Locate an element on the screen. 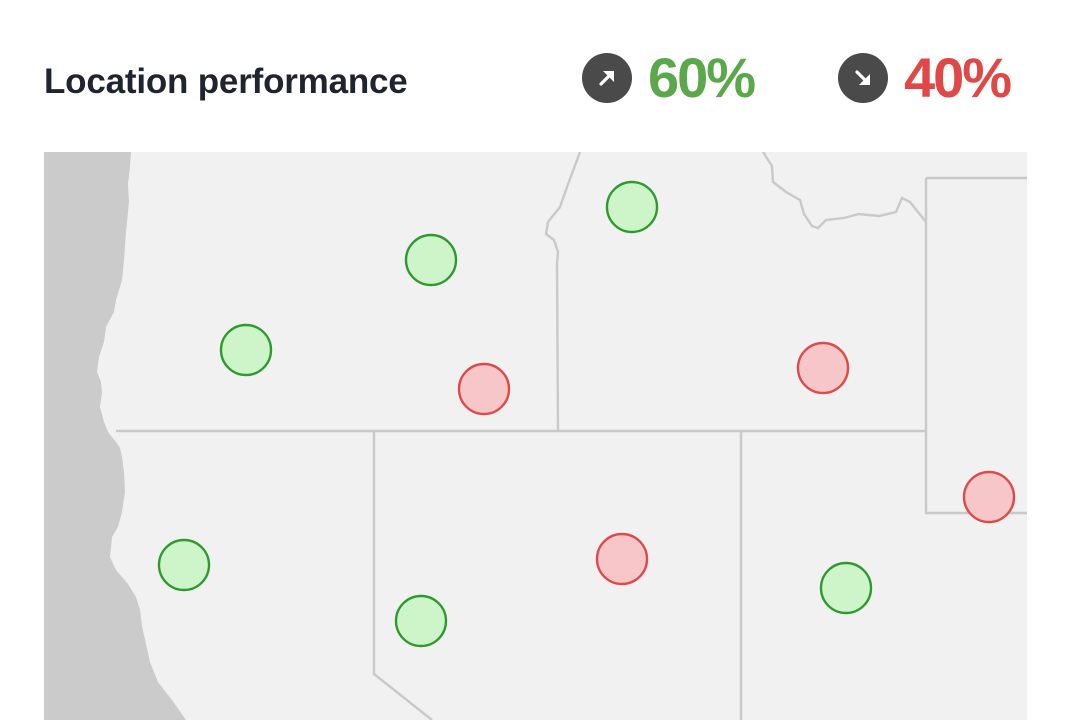  performance-up-stat: 60% is located at coordinates (669, 77).